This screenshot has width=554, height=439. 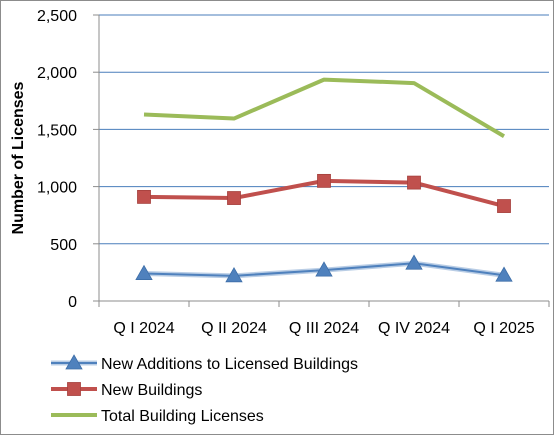 I want to click on x-tick-label: Q III 2024, so click(x=324, y=328).